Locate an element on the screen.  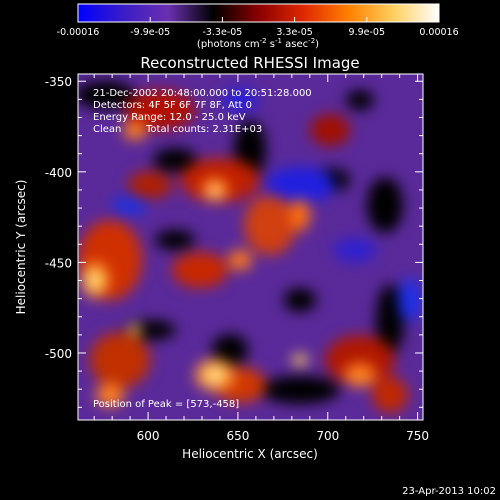
colorbar-unit-label: (photons cm-2 s-1 asec-2) is located at coordinates (258, 43).